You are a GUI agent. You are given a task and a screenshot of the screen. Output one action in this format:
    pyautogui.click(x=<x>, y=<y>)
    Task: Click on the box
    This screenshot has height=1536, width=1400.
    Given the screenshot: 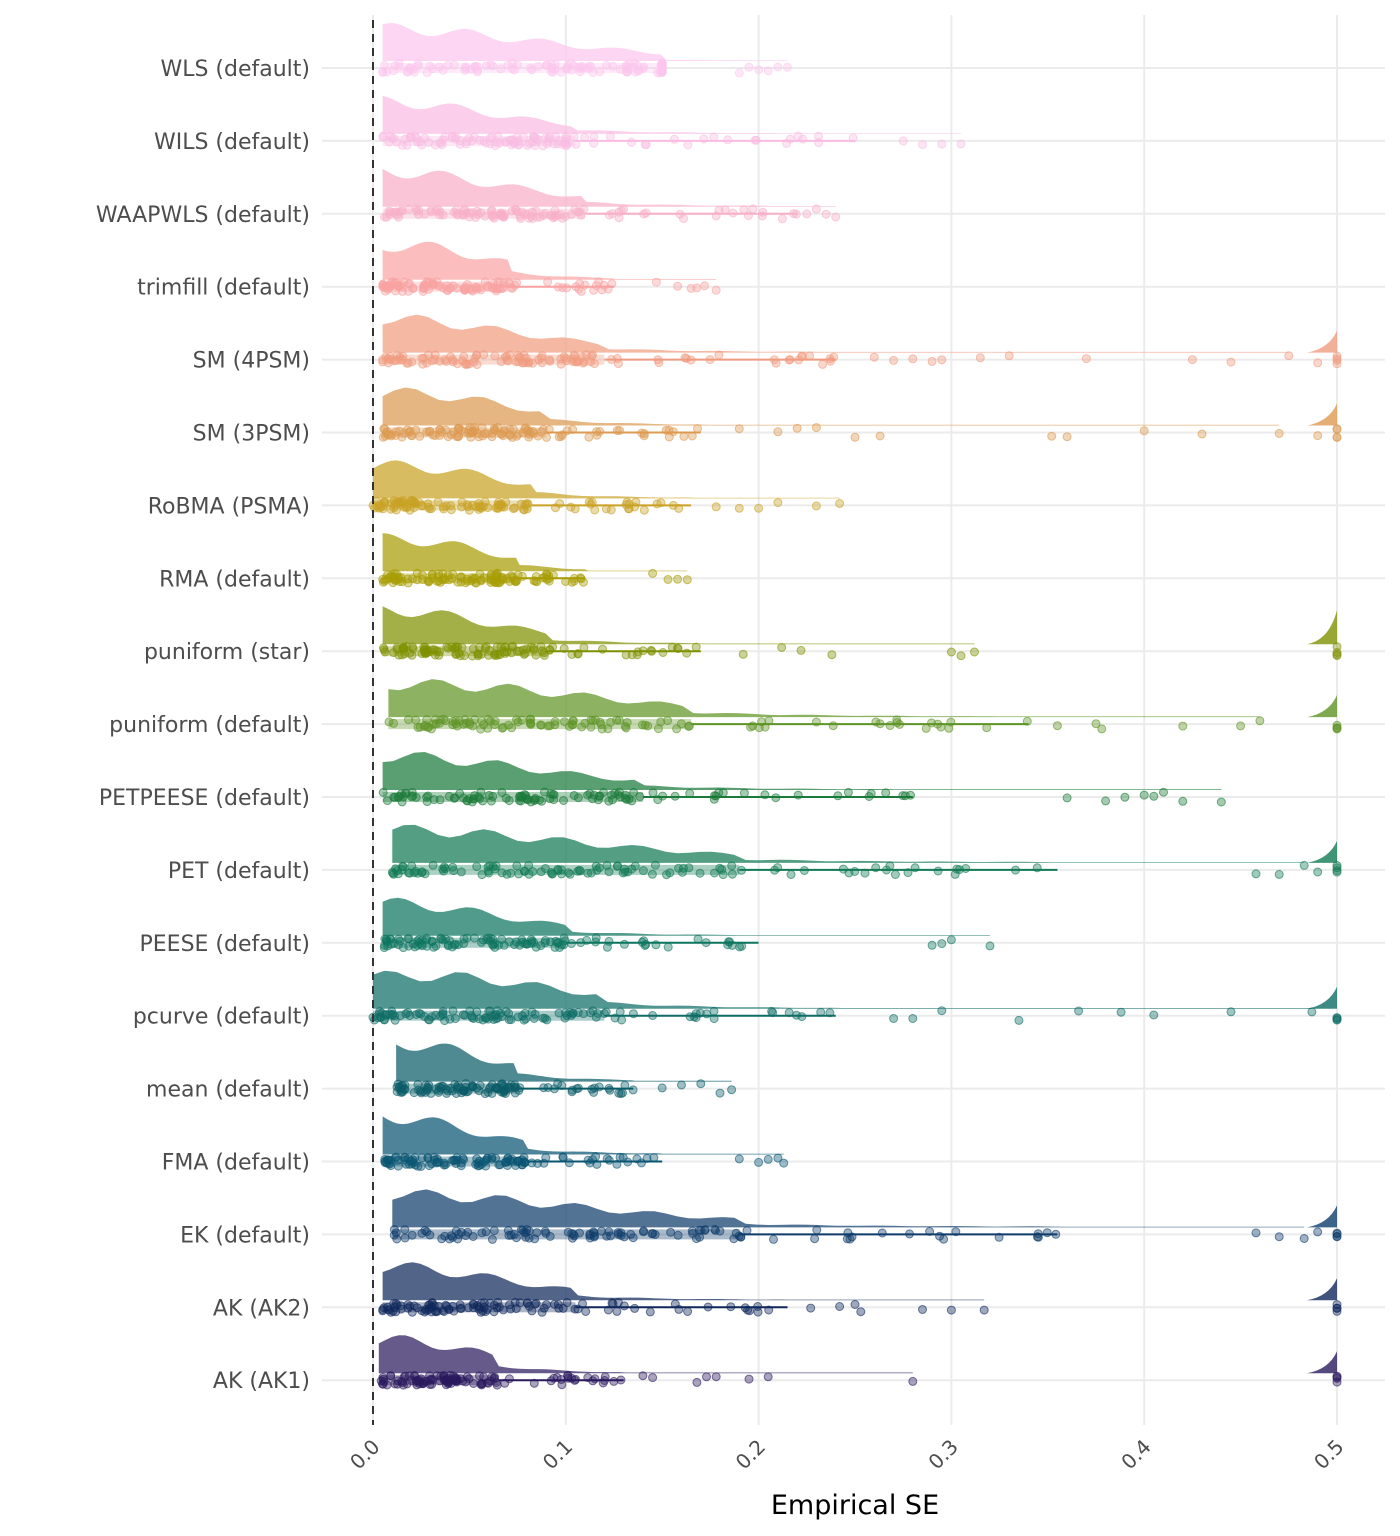 What is the action you would take?
    pyautogui.click(x=479, y=140)
    